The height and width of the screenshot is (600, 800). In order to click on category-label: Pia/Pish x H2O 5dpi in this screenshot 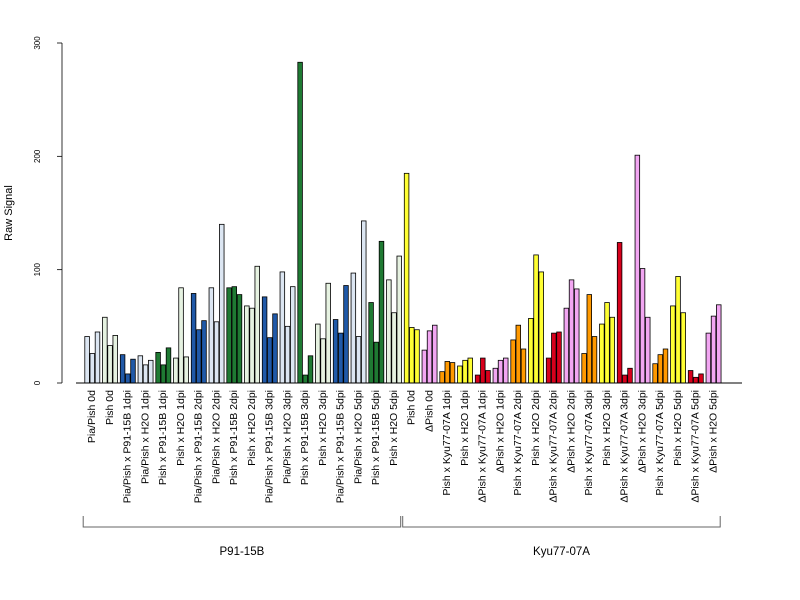, I will do `click(358, 437)`.